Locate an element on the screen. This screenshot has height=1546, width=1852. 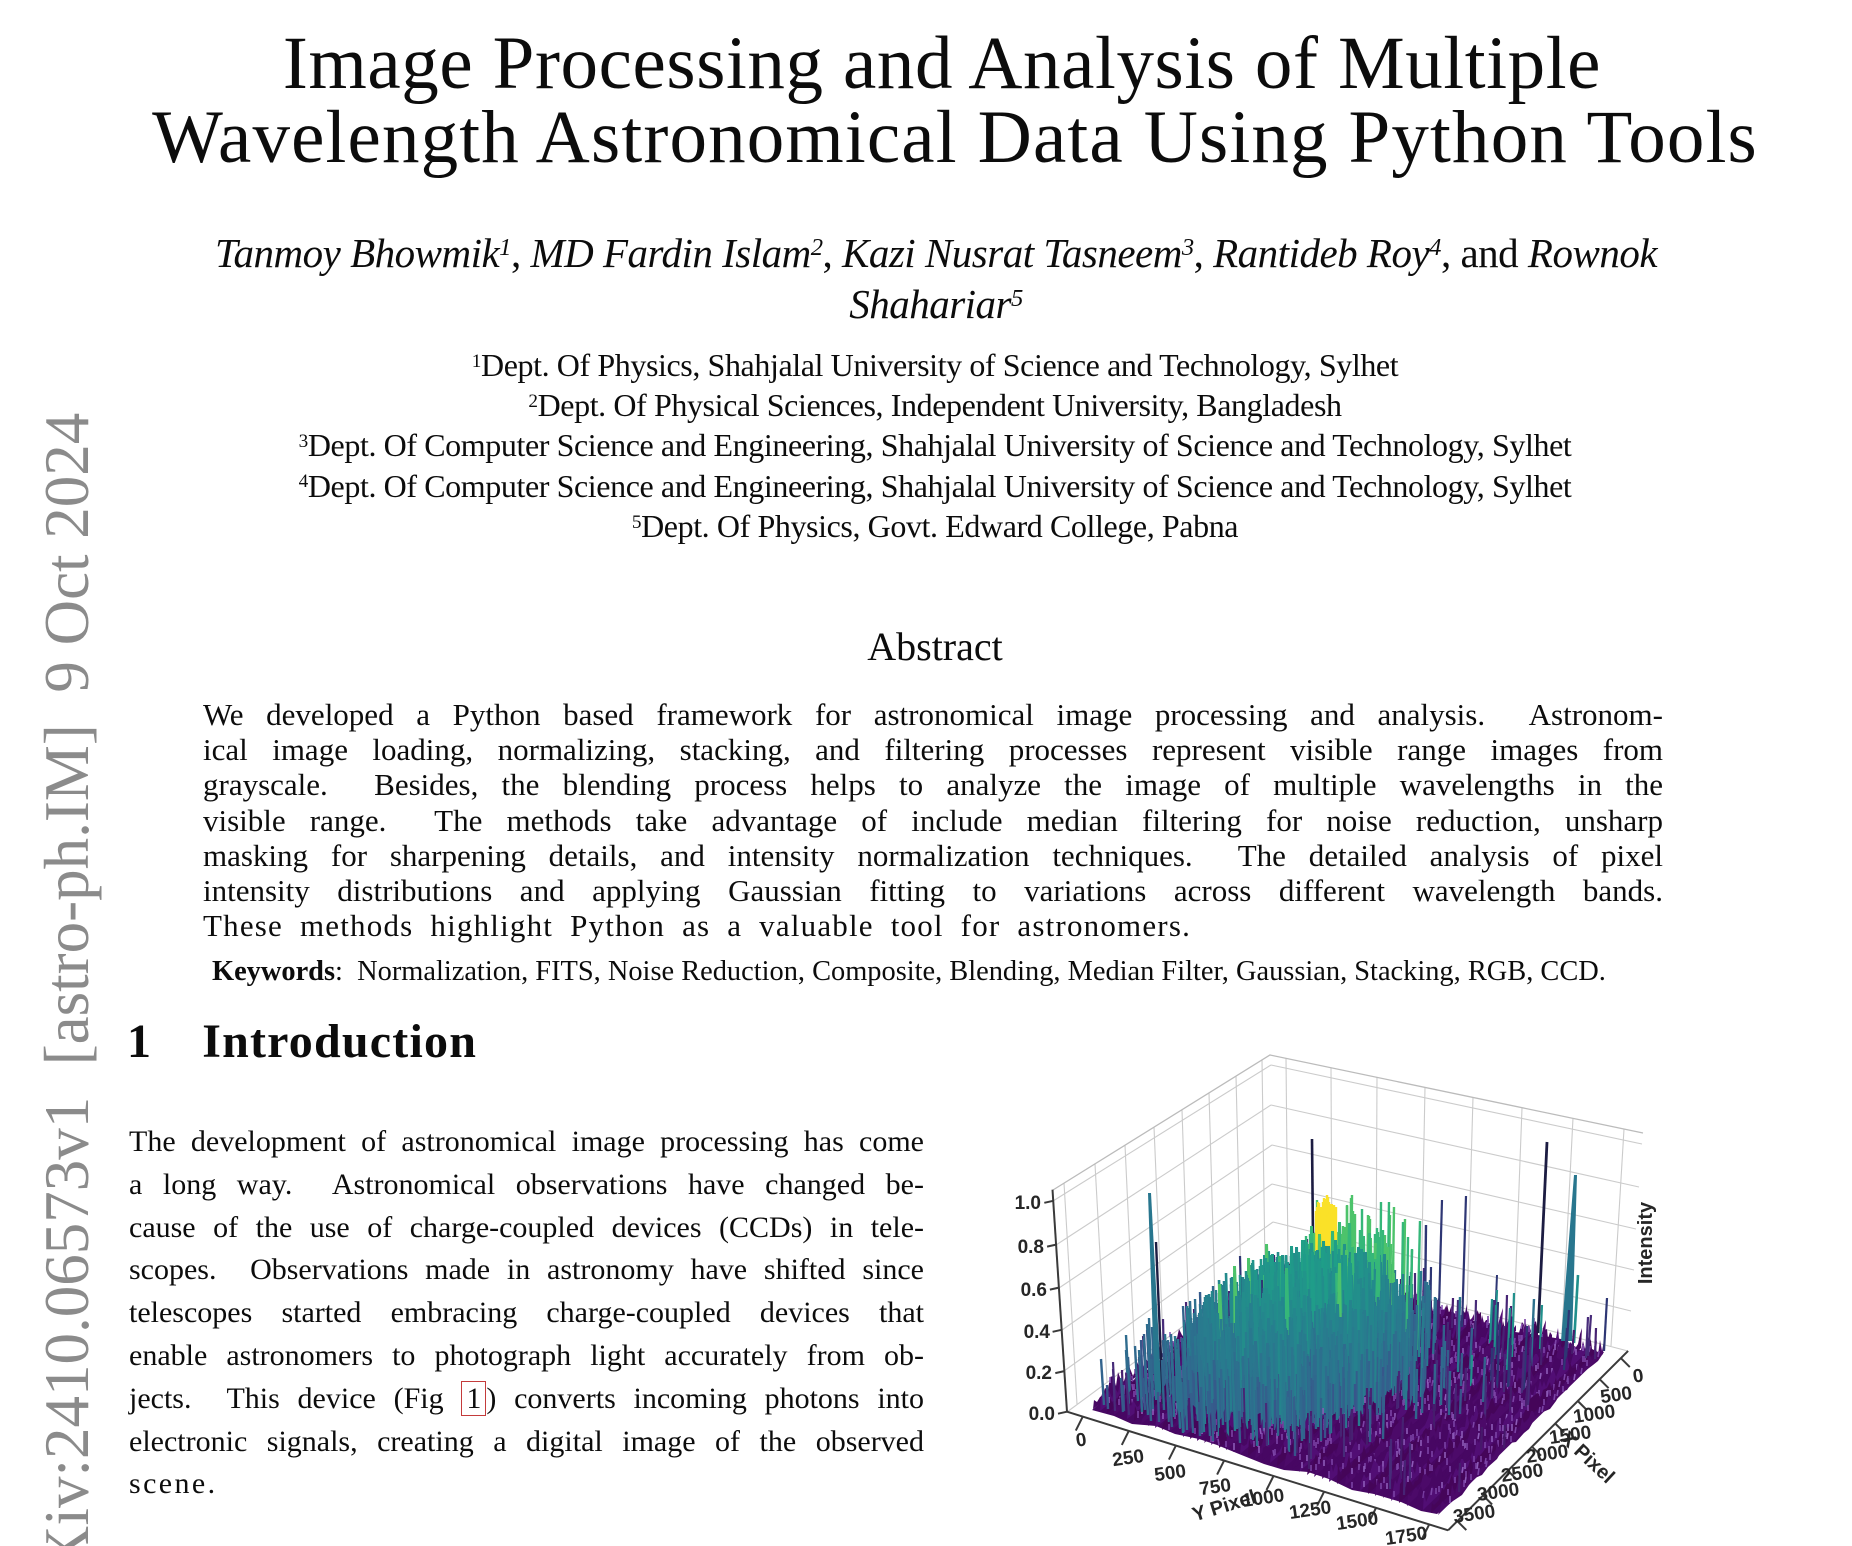
svg-text: 0.0 is located at coordinates (1042, 1414).